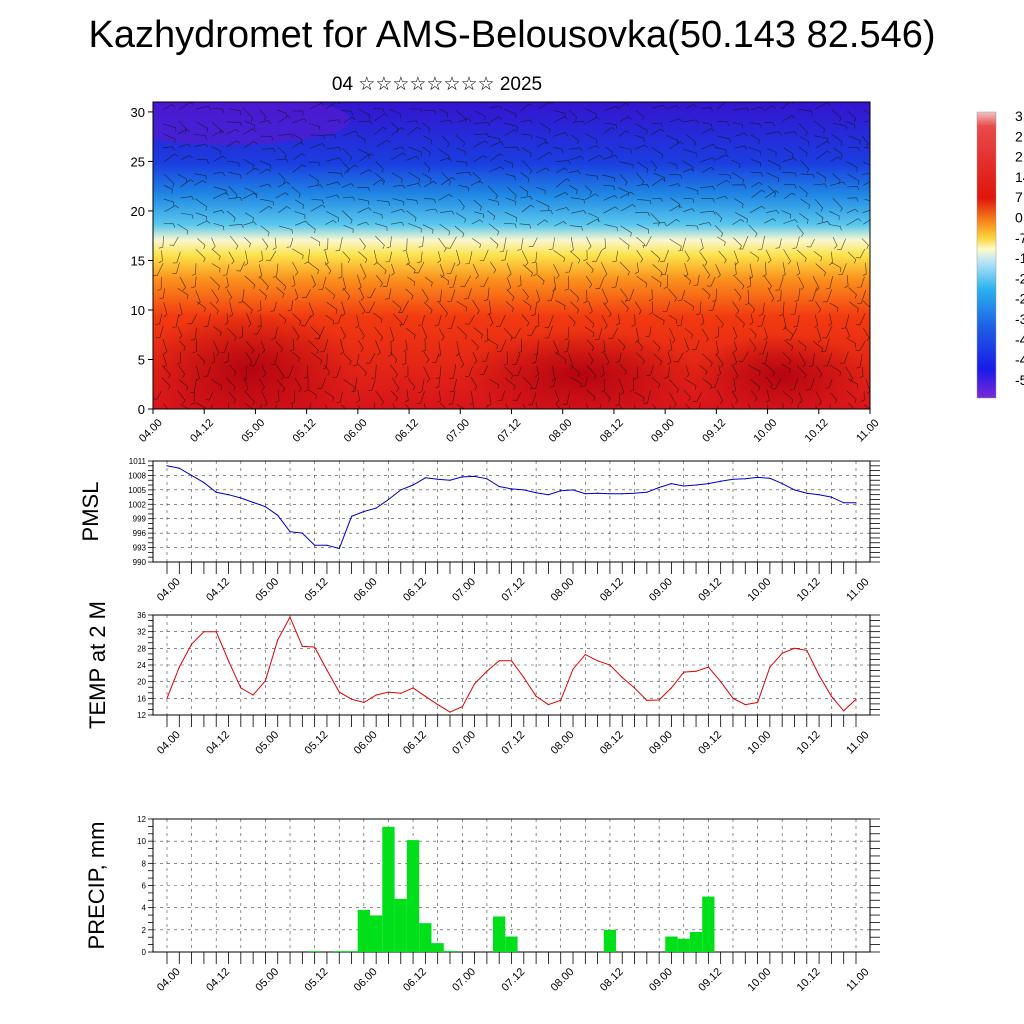 The width and height of the screenshot is (1024, 1024). What do you see at coordinates (141, 409) in the screenshot?
I see `heatmap-y-tick-label: 0` at bounding box center [141, 409].